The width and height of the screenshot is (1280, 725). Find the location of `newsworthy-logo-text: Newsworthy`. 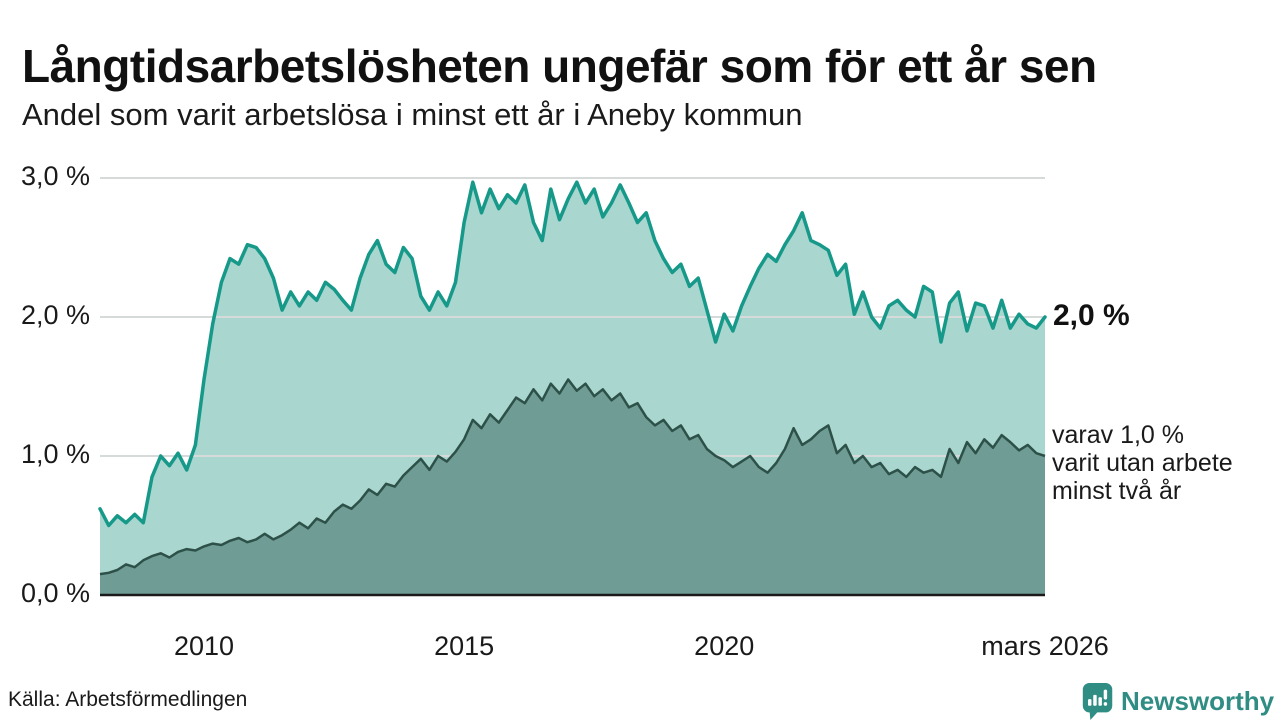

newsworthy-logo-text: Newsworthy is located at coordinates (1198, 701).